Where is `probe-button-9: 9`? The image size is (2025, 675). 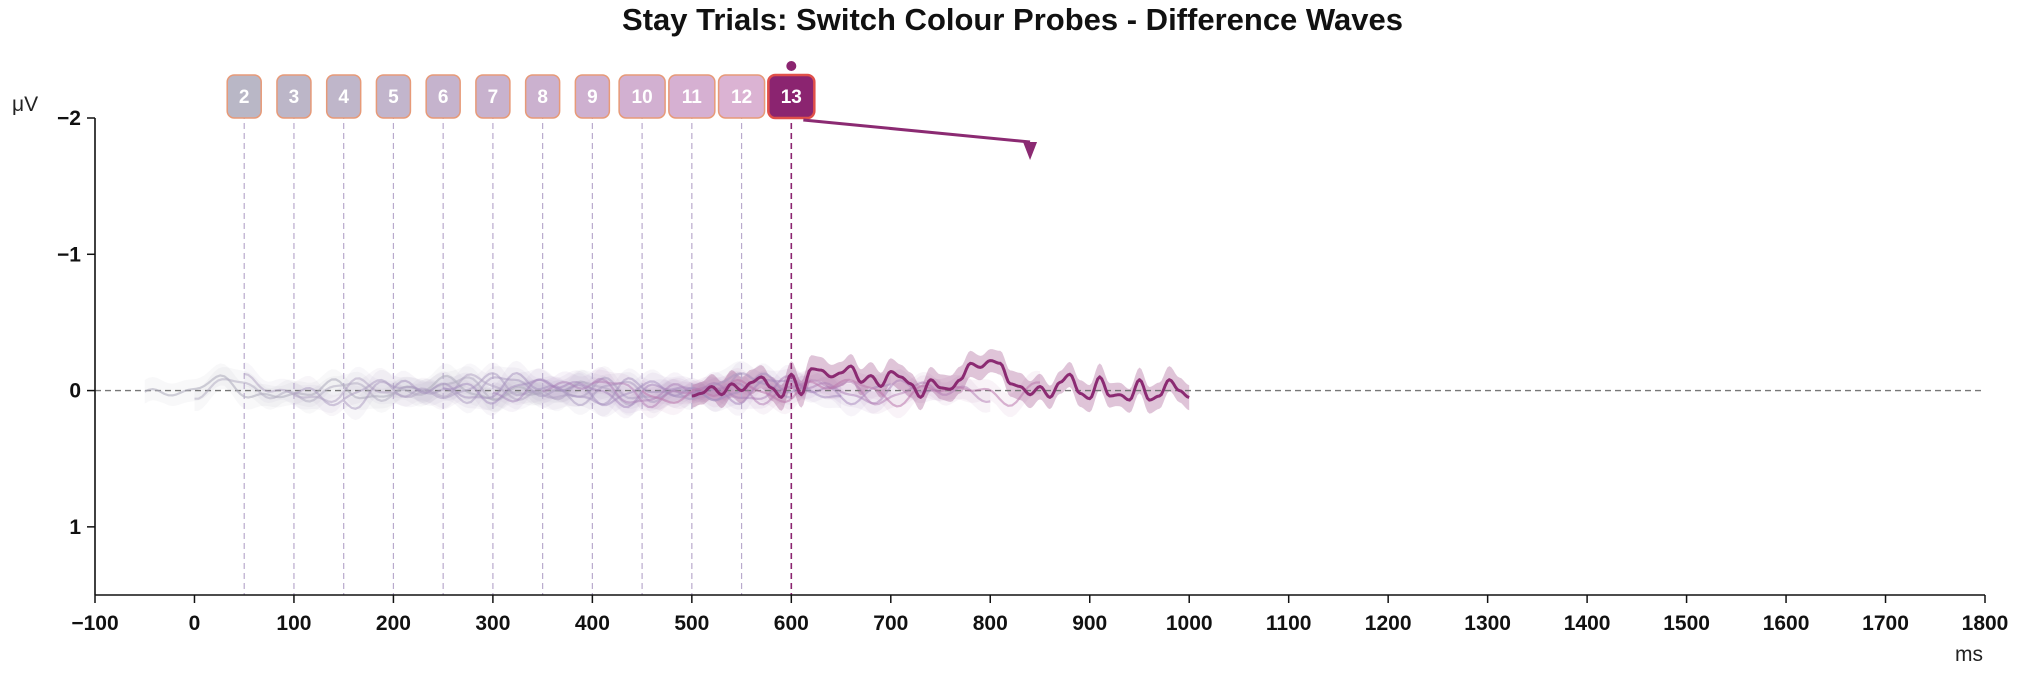 probe-button-9: 9 is located at coordinates (592, 96).